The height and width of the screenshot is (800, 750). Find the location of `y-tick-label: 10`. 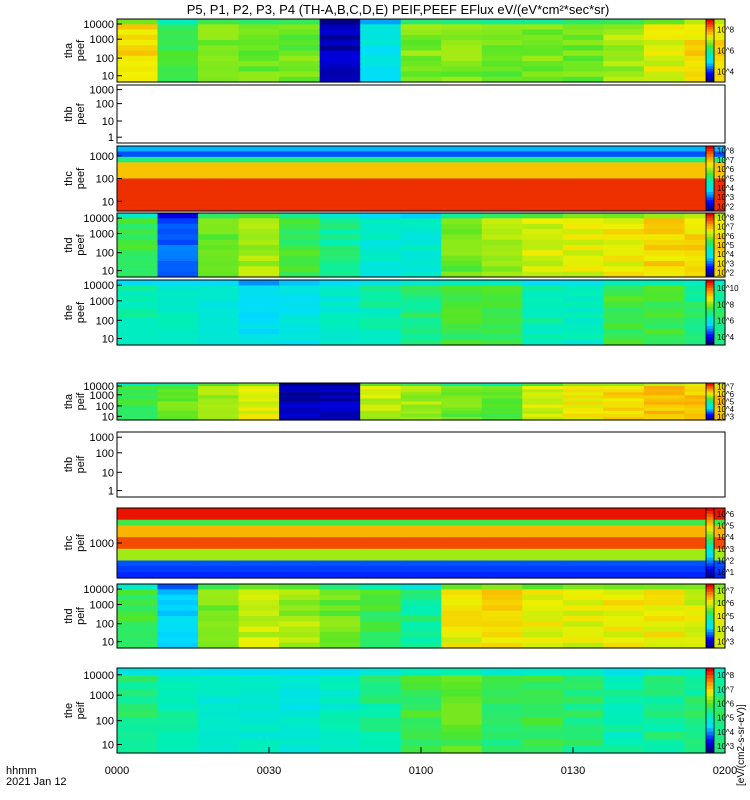

y-tick-label: 10 is located at coordinates (108, 77).